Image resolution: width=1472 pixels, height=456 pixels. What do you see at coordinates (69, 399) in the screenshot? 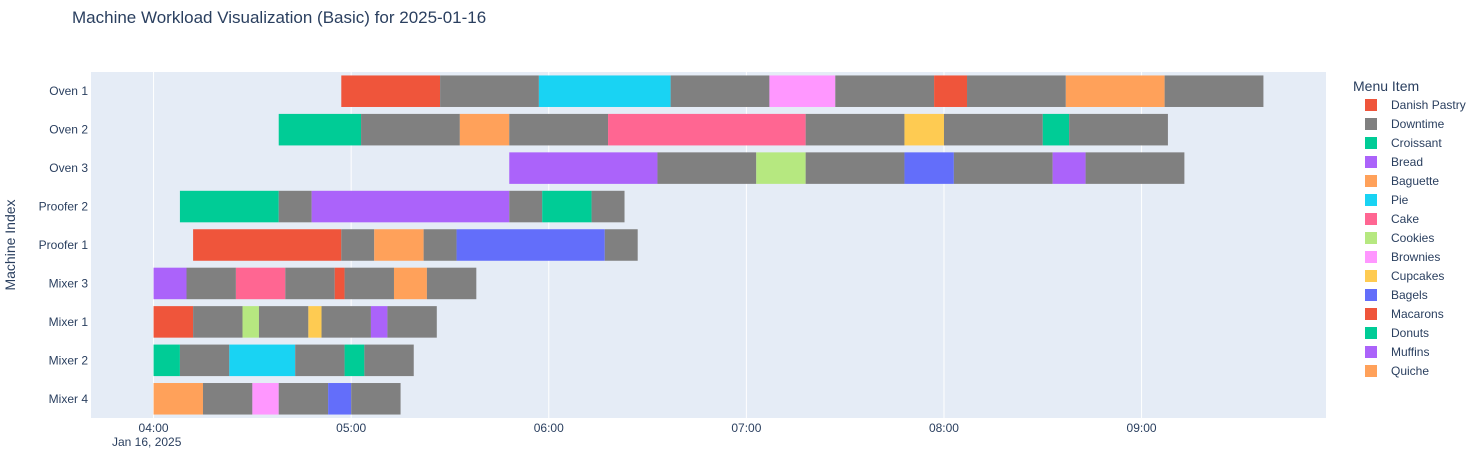
I see `y-tick-label: Mixer 4` at bounding box center [69, 399].